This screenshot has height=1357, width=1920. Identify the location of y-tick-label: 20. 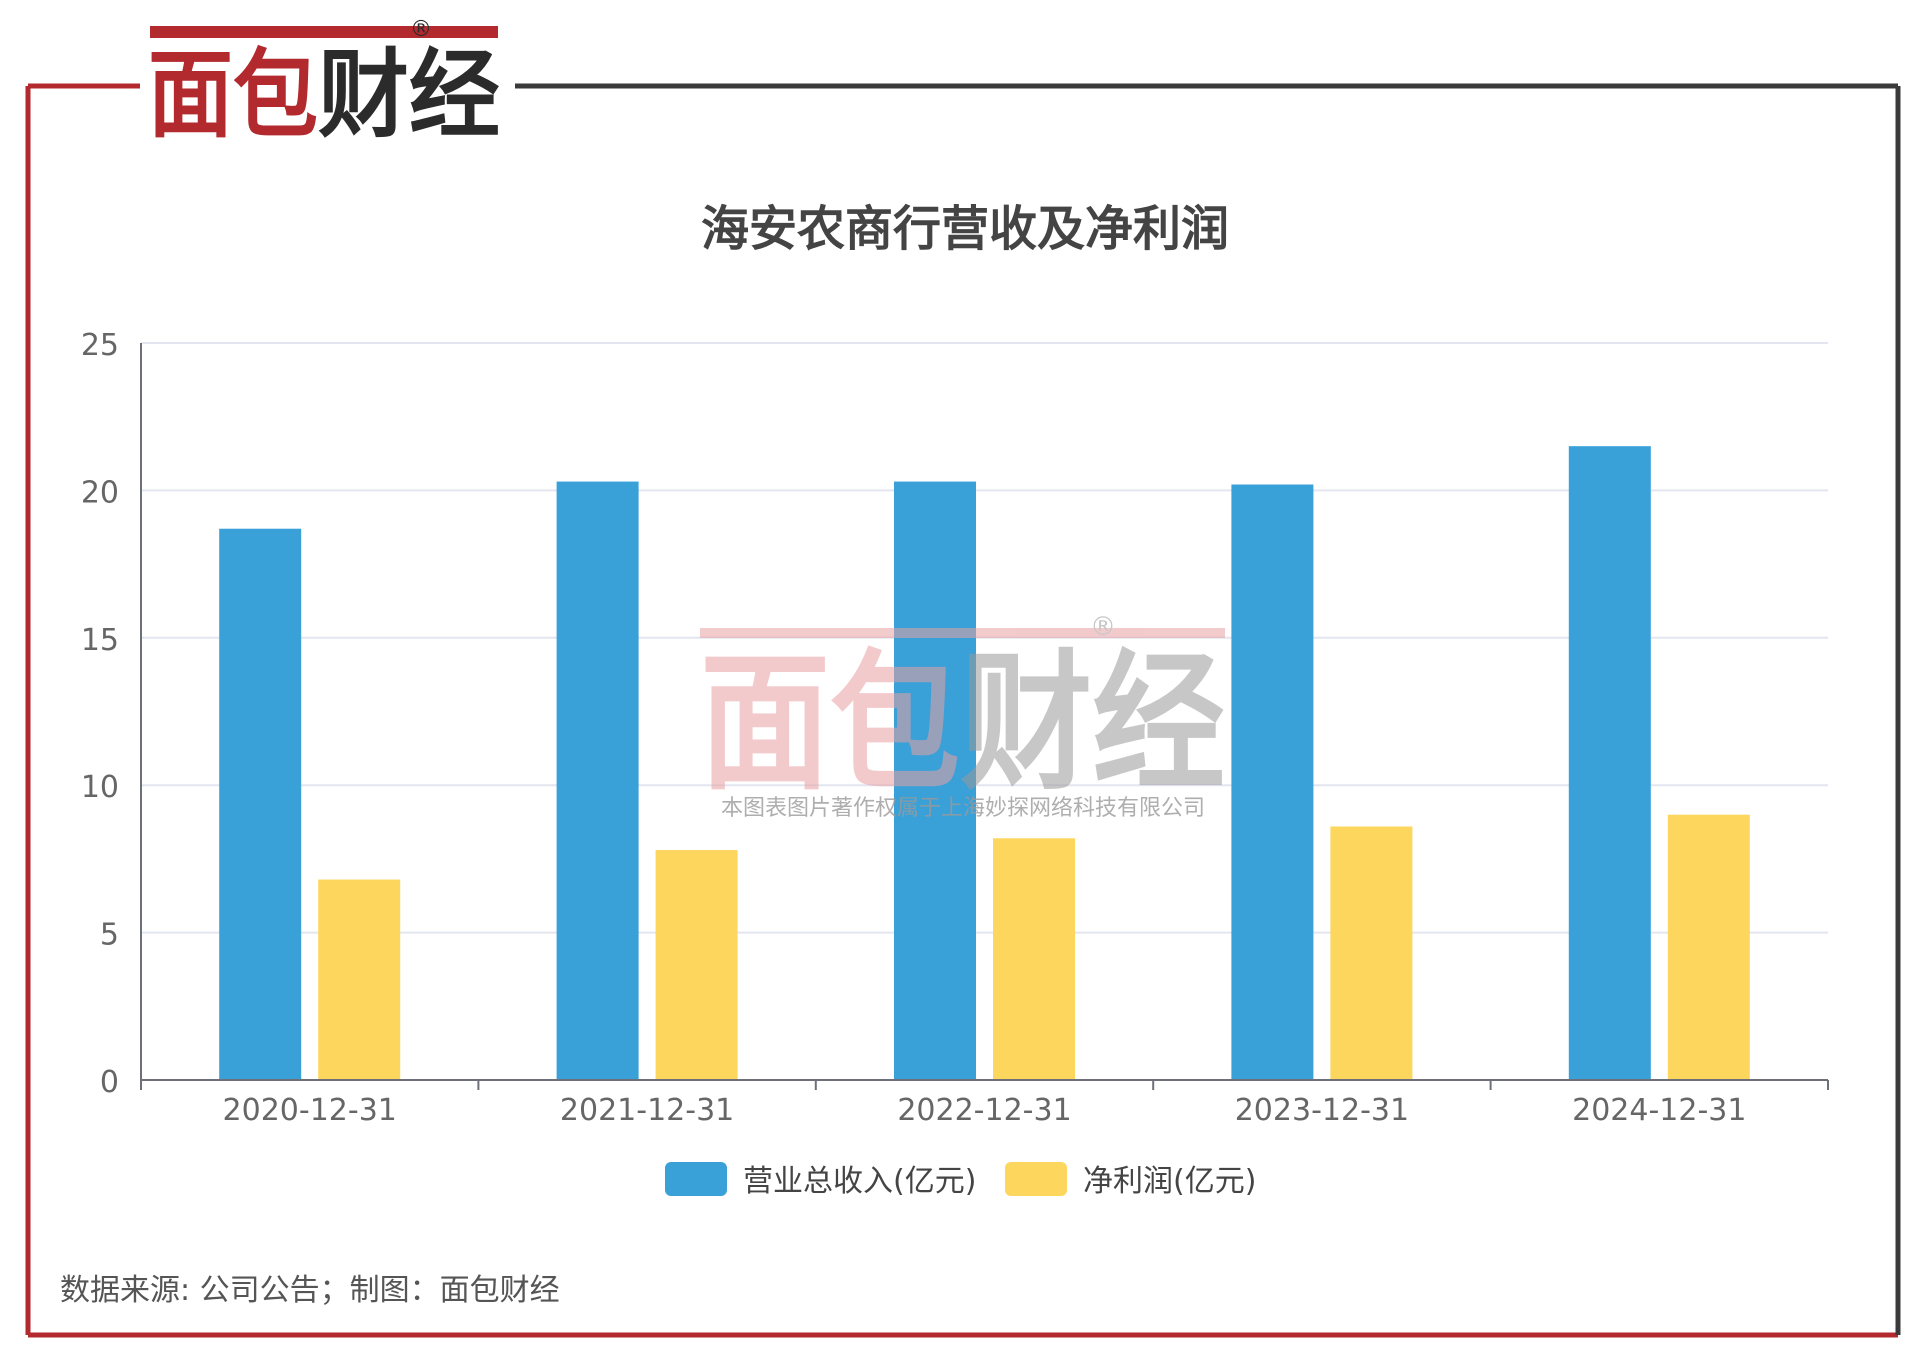
(100, 492).